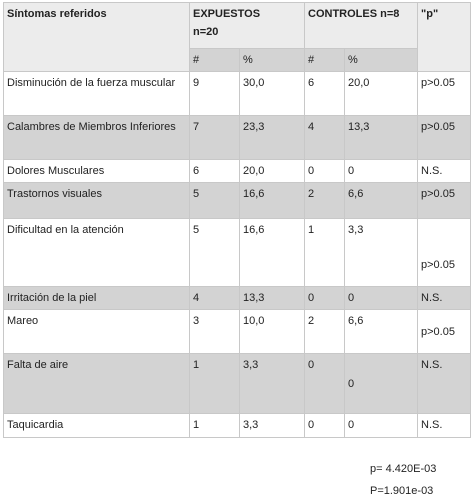 This screenshot has width=474, height=500. I want to click on header-cell: "p", so click(444, 37).